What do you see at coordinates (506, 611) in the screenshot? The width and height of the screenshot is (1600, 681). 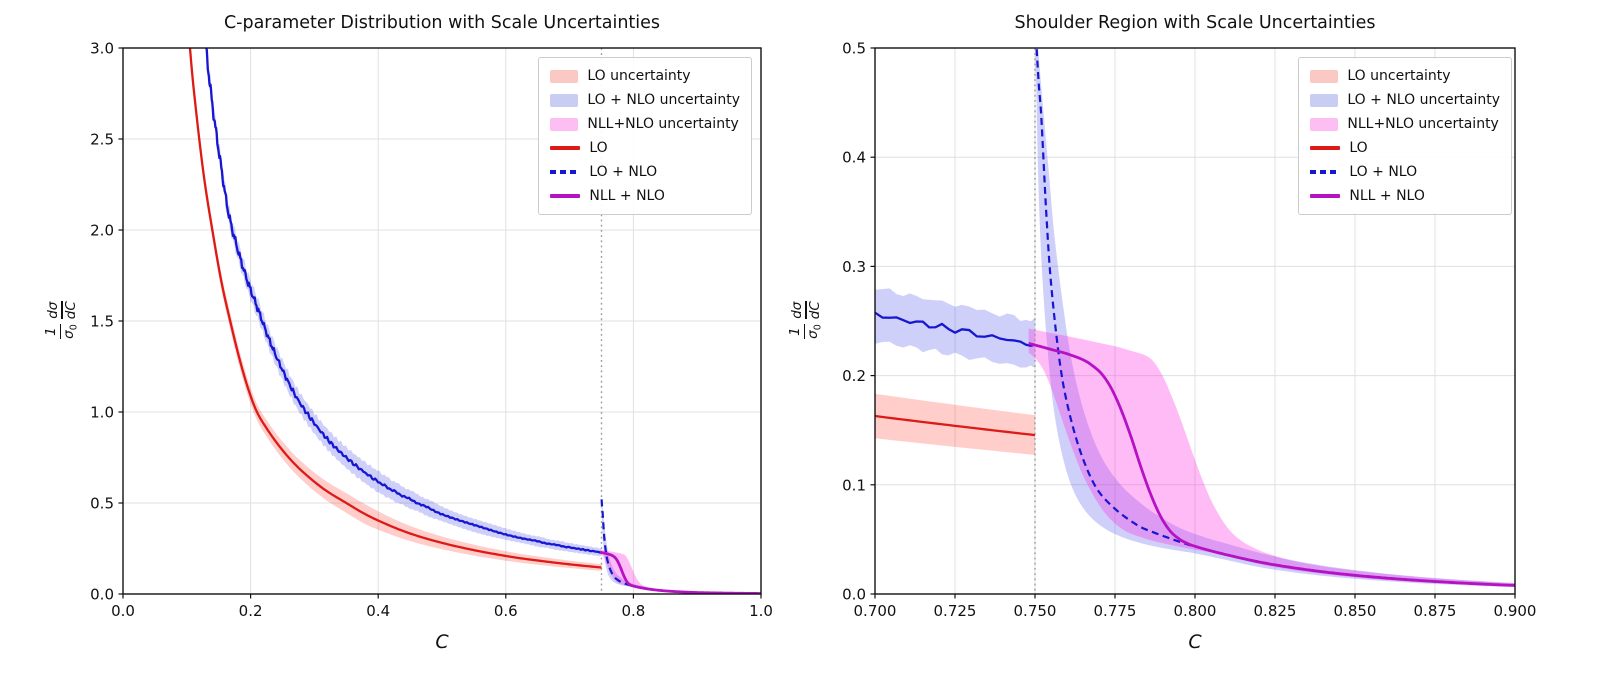 I see `x-tick-label: 0.6` at bounding box center [506, 611].